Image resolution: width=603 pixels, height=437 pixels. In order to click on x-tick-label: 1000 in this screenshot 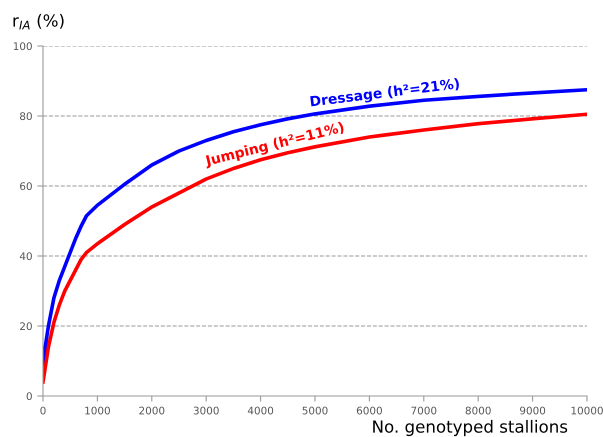, I will do `click(97, 410)`.